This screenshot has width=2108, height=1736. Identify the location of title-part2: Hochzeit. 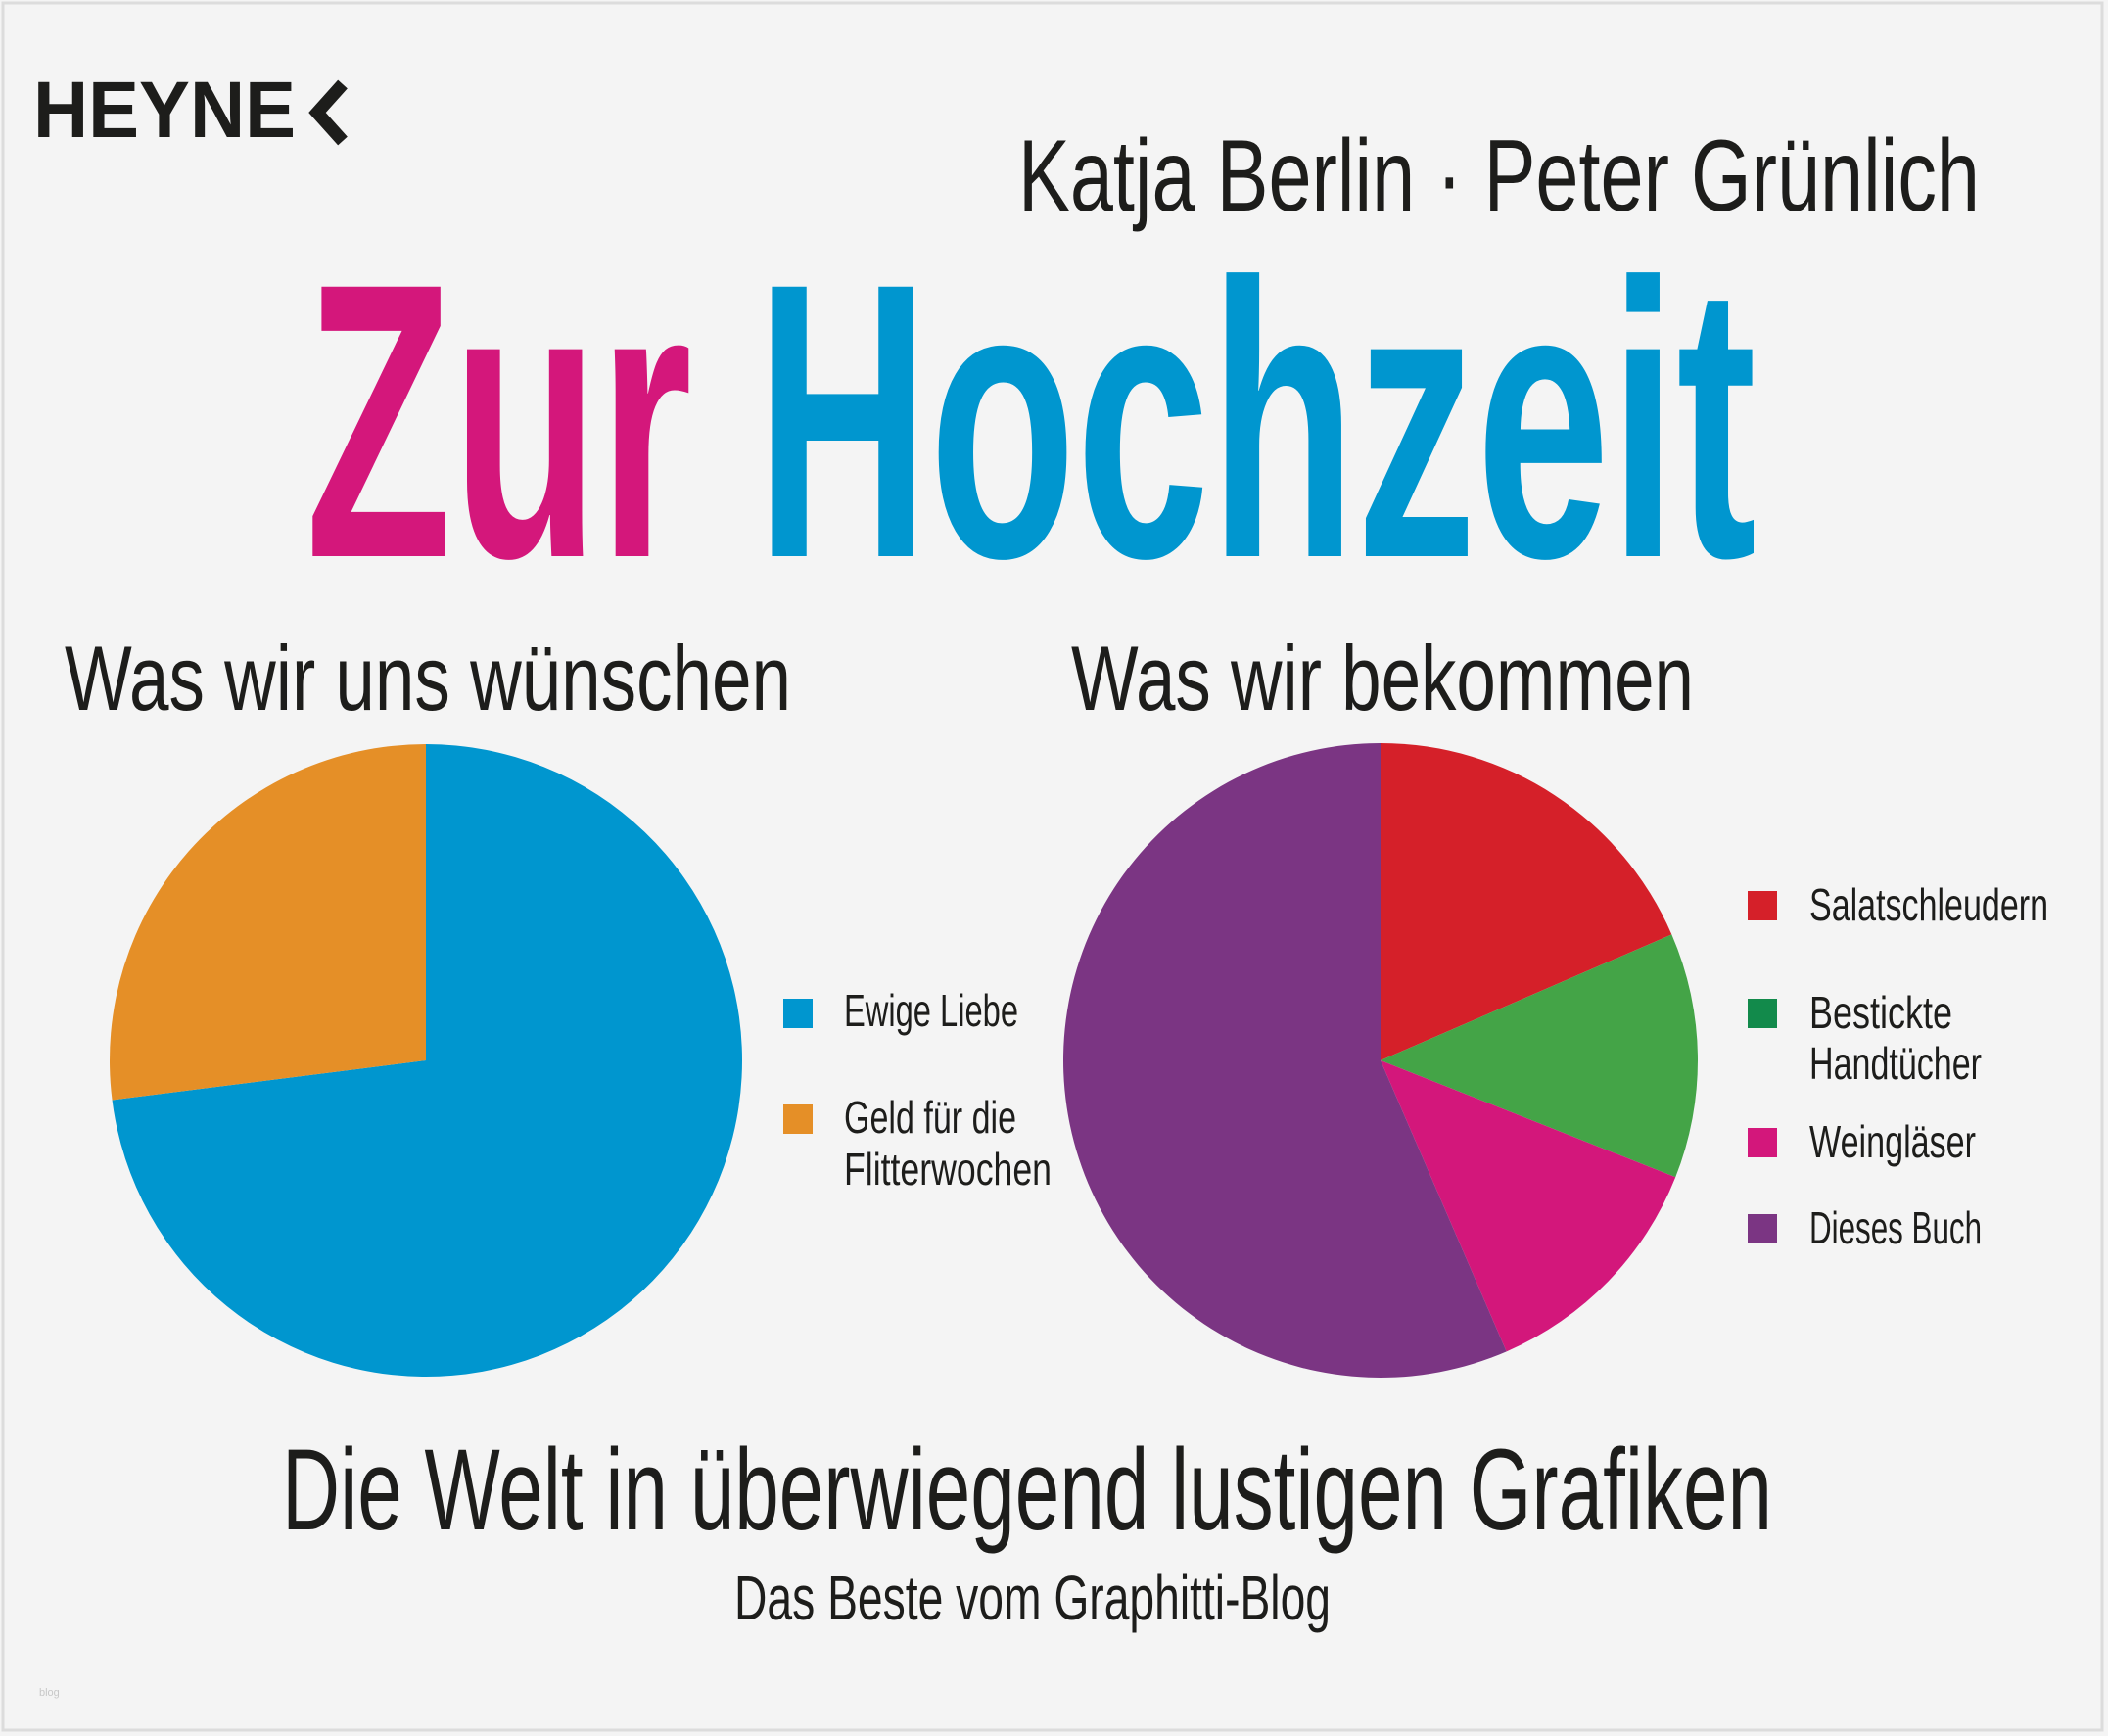
(1256, 420).